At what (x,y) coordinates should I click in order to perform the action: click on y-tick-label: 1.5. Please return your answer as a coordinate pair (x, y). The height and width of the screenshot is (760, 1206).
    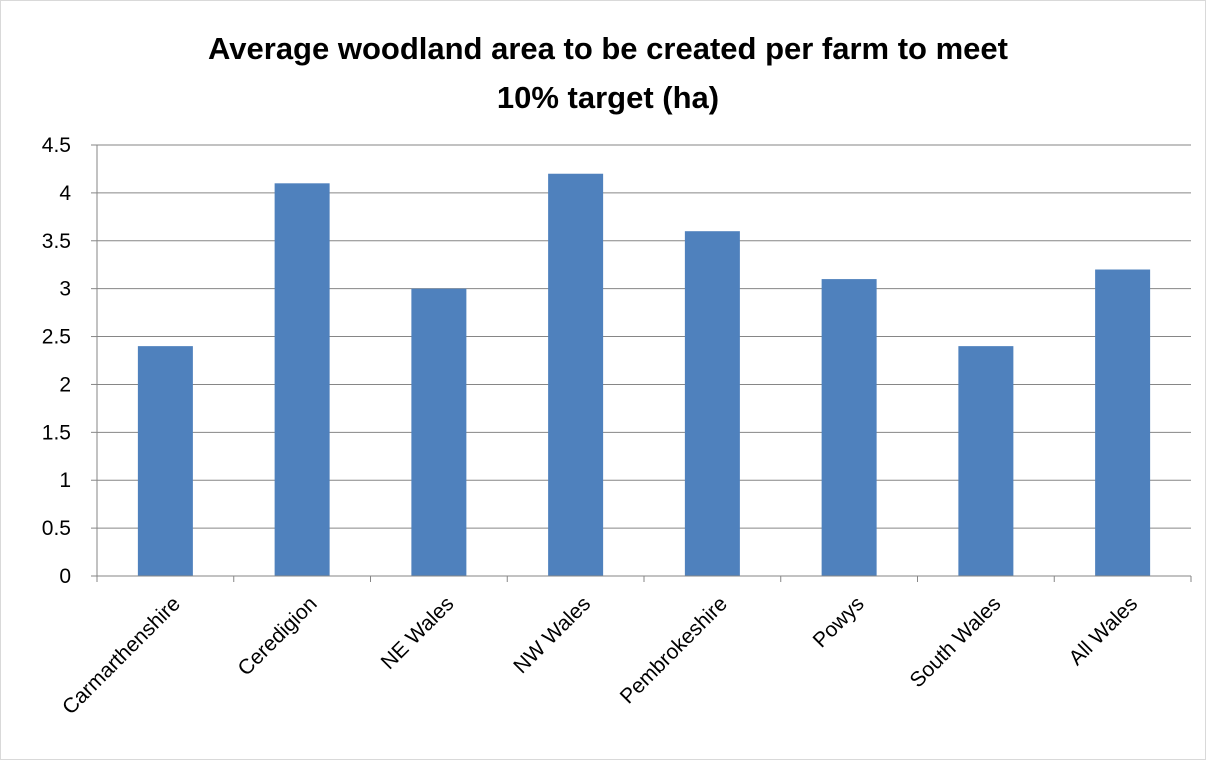
    Looking at the image, I should click on (56, 432).